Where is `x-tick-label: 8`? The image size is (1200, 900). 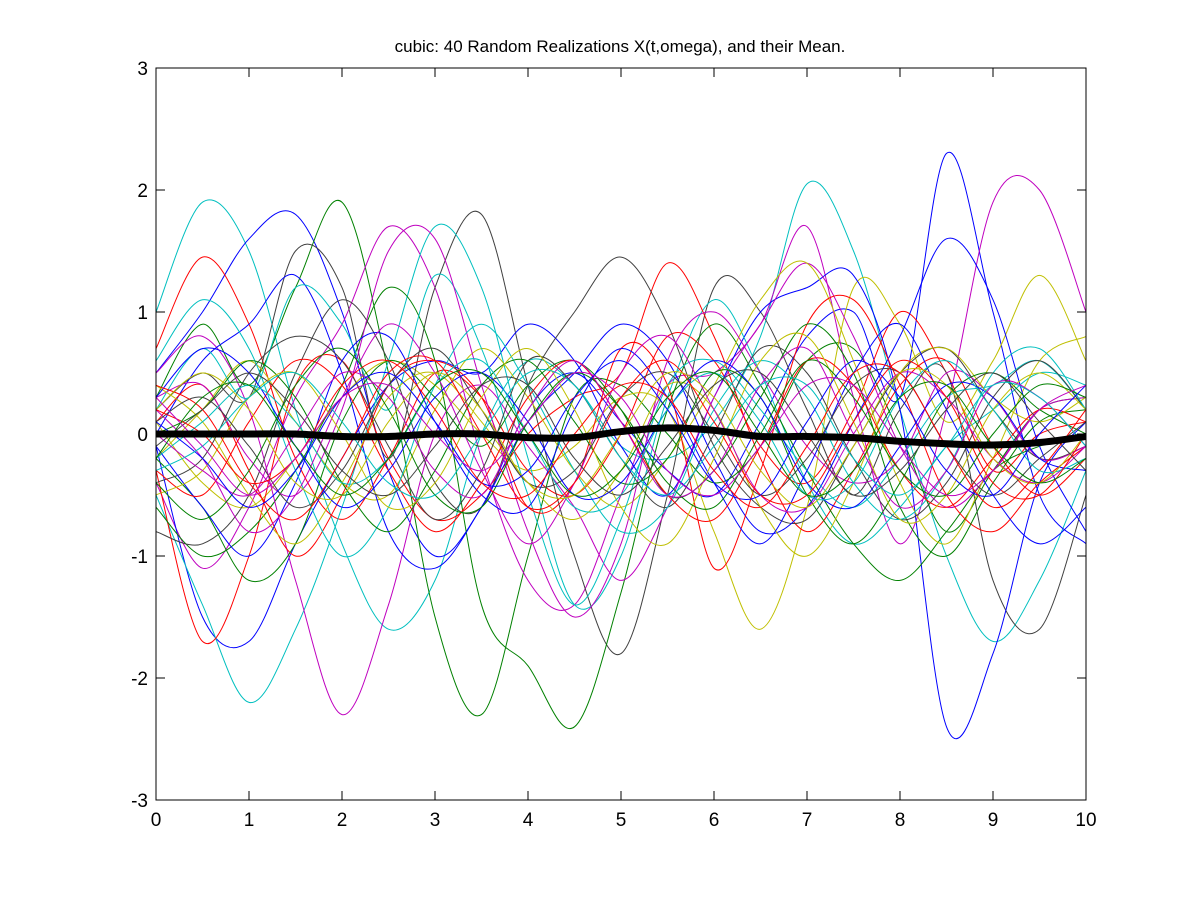 x-tick-label: 8 is located at coordinates (900, 820).